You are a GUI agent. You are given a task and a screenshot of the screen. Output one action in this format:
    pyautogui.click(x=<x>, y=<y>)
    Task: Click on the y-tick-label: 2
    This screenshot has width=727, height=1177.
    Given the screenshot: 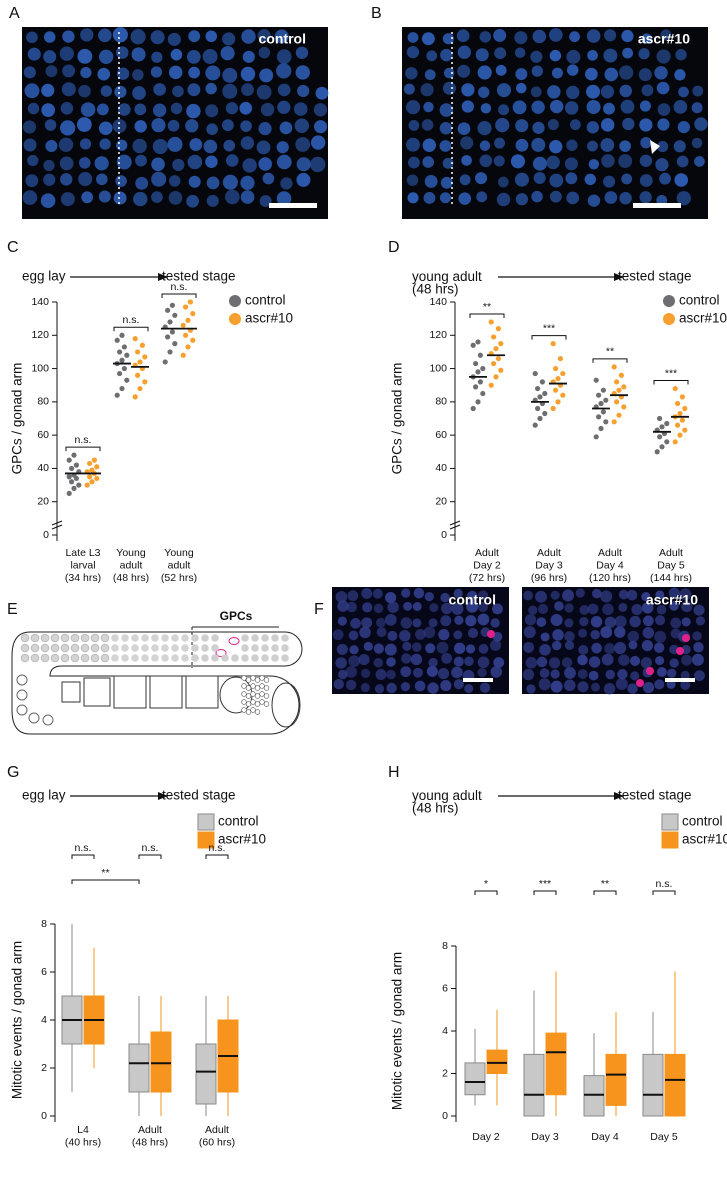 What is the action you would take?
    pyautogui.click(x=445, y=1073)
    